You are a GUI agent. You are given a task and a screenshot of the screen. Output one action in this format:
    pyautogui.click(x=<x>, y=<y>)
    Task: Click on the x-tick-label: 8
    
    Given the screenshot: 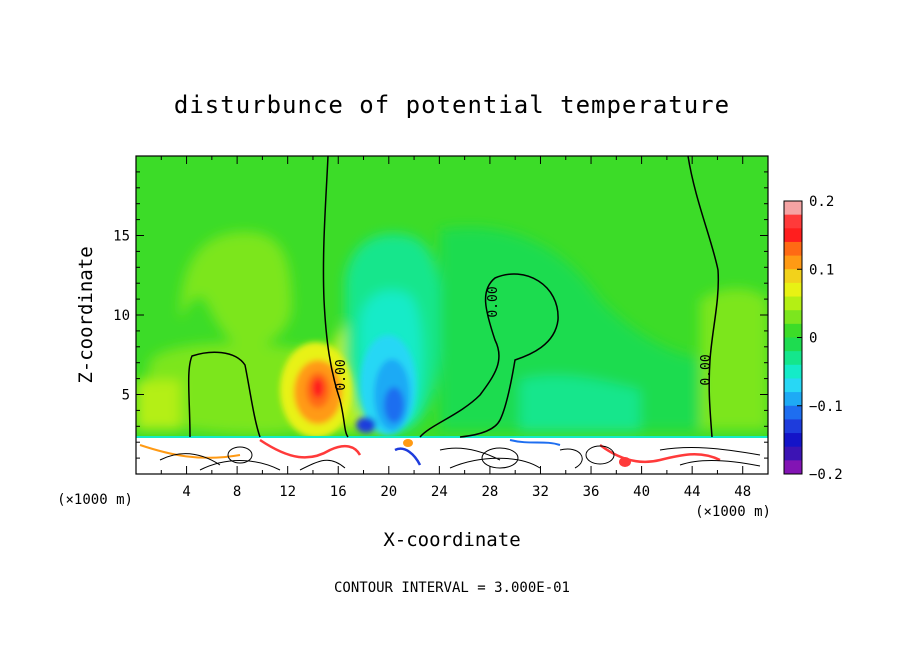 What is the action you would take?
    pyautogui.click(x=237, y=492)
    